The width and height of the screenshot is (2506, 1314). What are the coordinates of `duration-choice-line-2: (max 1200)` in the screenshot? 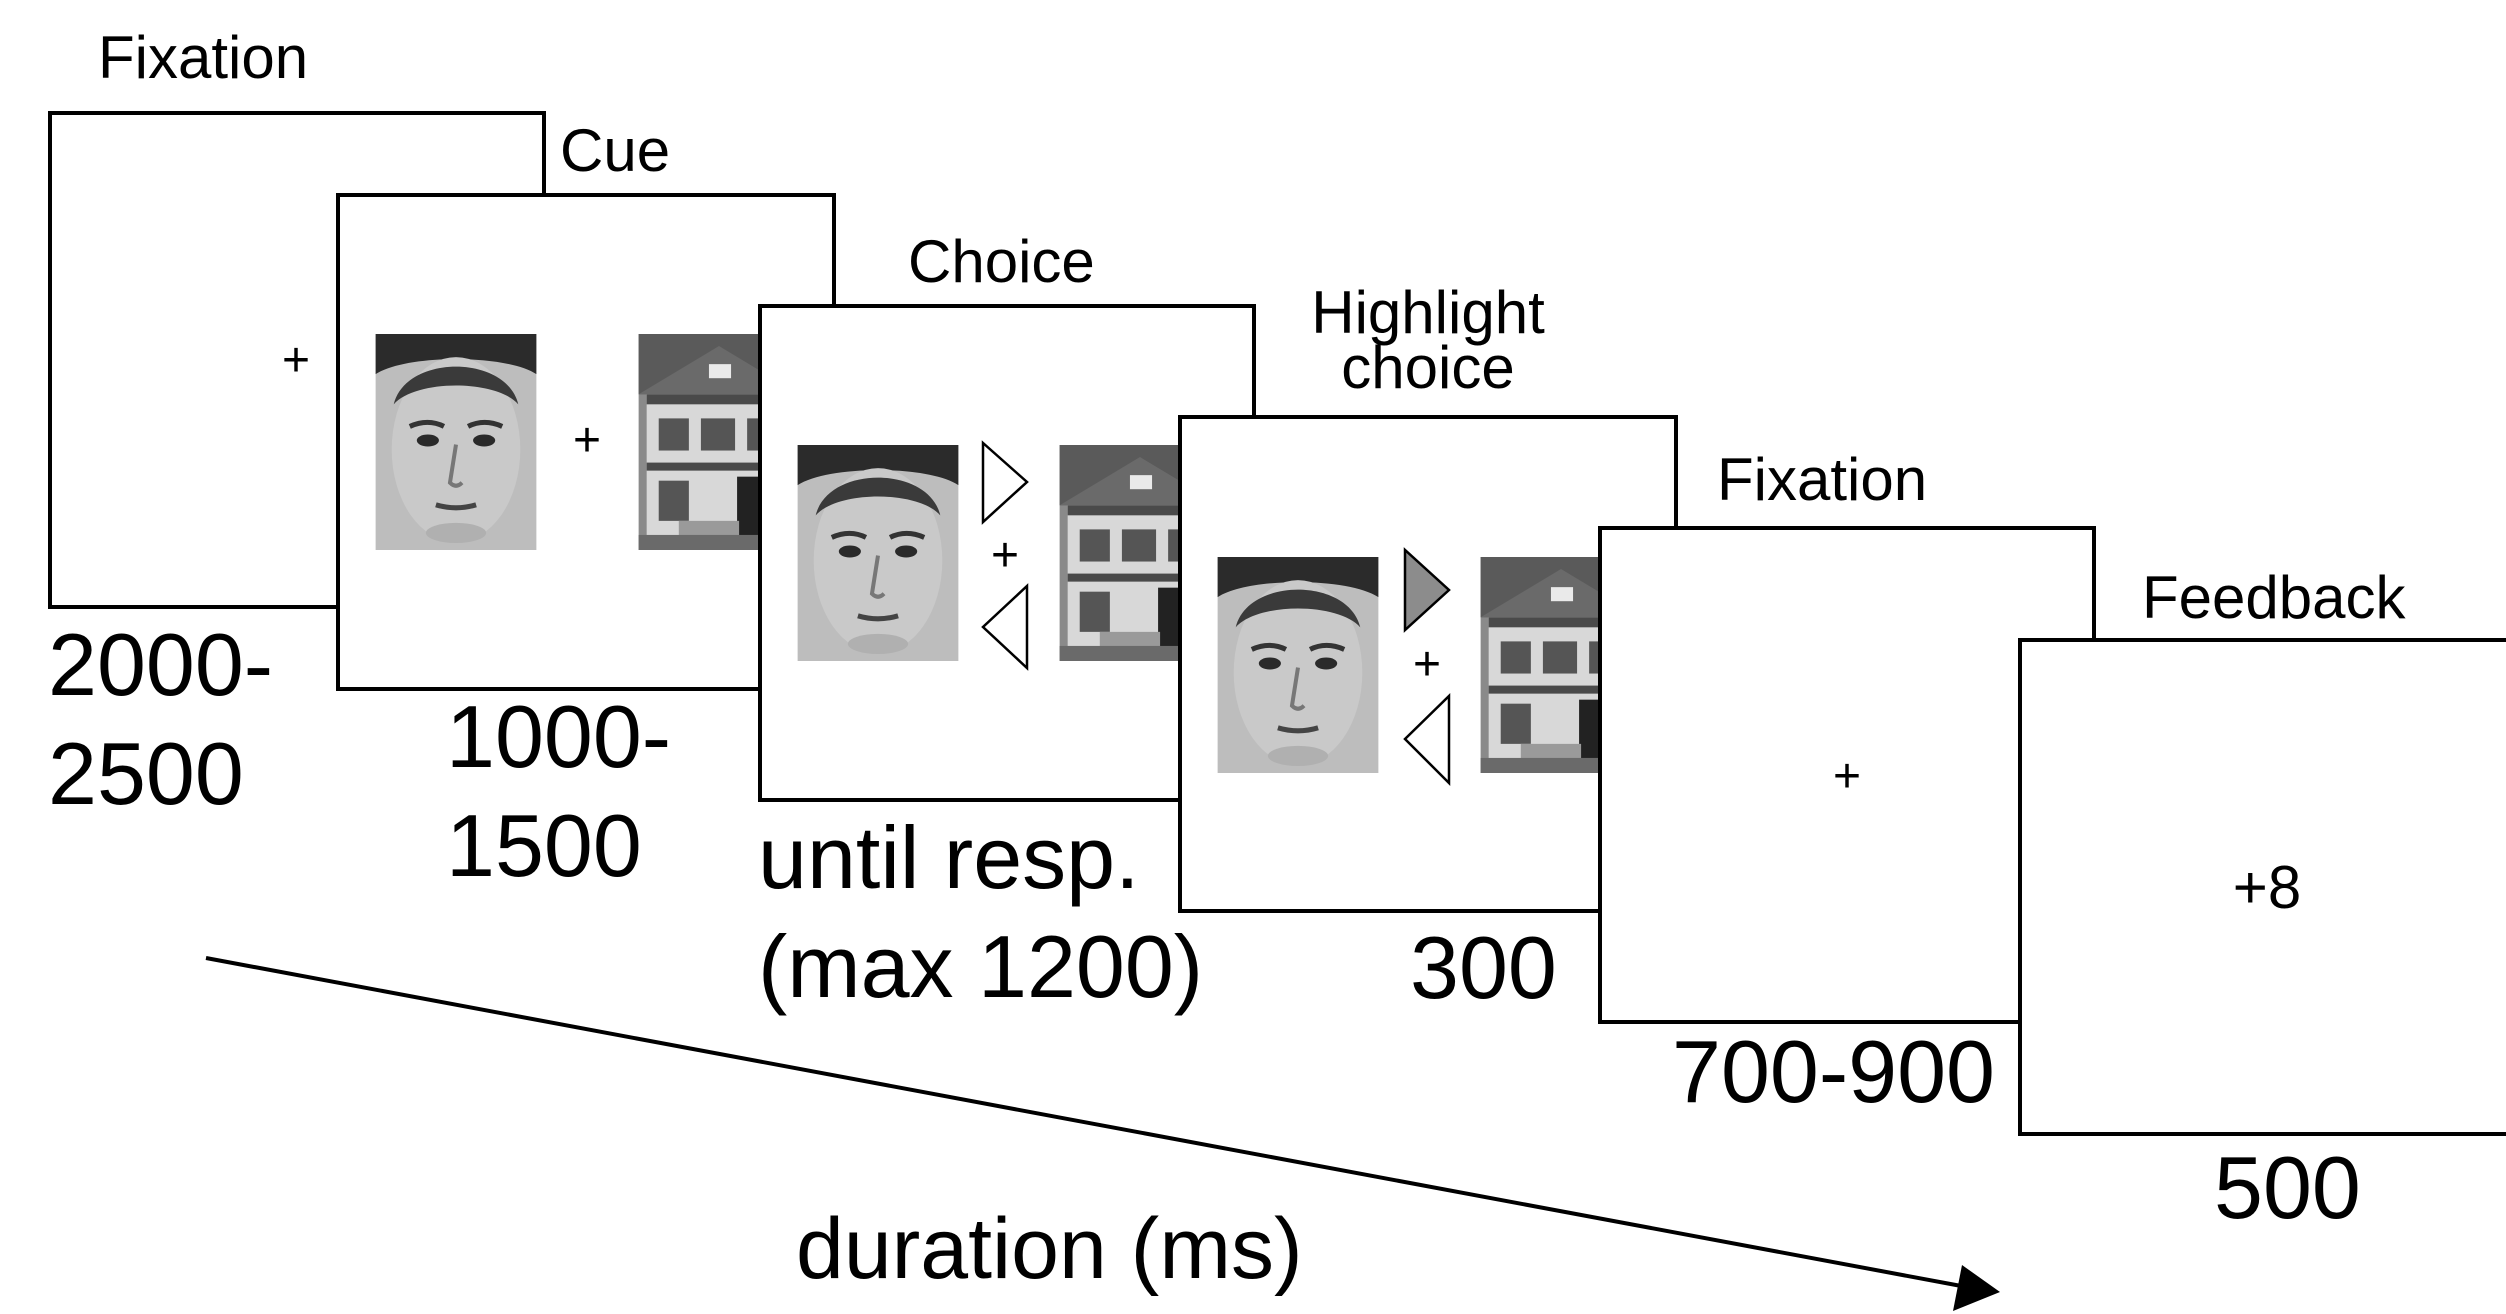 It's located at (980, 966).